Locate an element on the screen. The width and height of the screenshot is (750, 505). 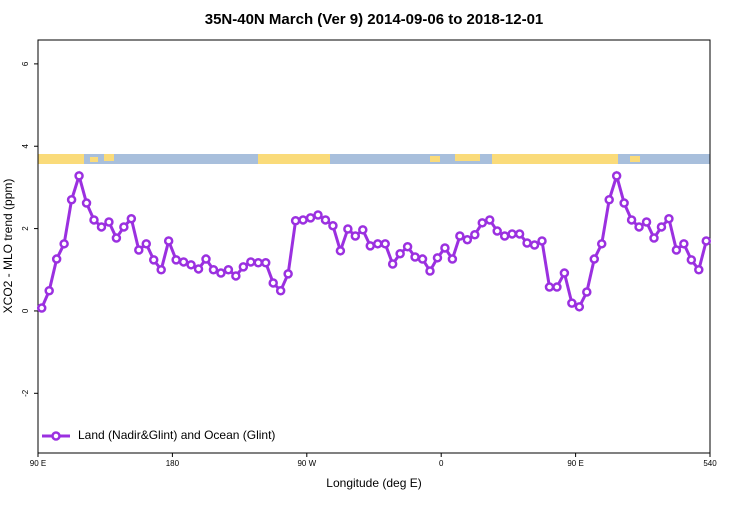
x-tick-label: 180 is located at coordinates (173, 463).